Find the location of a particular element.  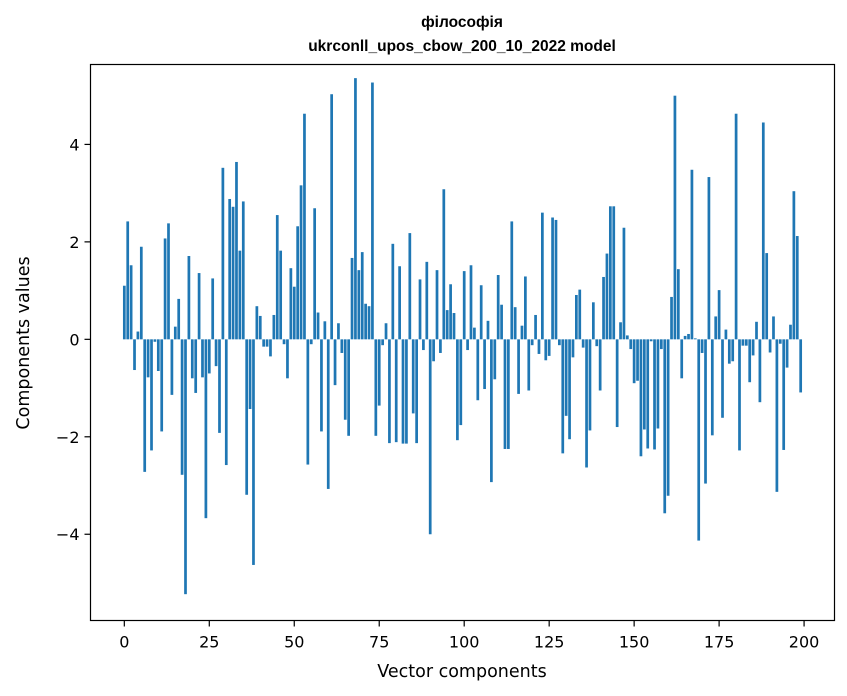

x-tick-label: 25 is located at coordinates (209, 642).